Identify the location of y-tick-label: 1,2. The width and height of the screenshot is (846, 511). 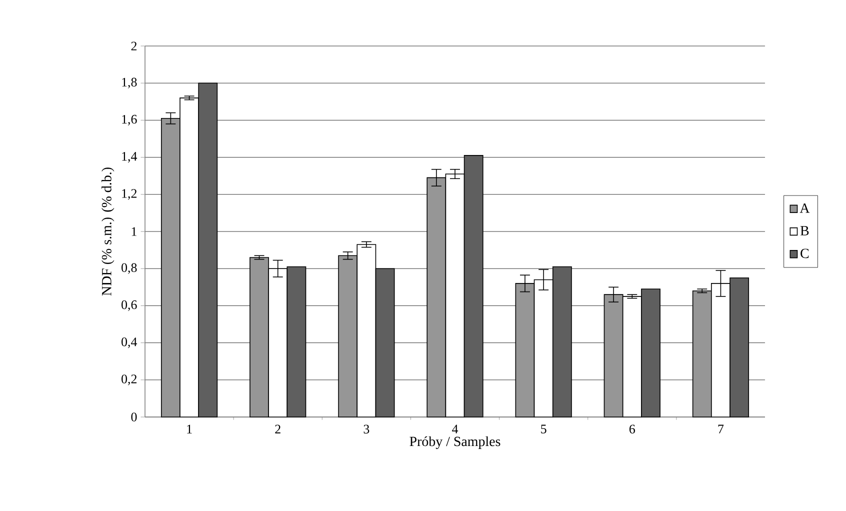
(129, 194).